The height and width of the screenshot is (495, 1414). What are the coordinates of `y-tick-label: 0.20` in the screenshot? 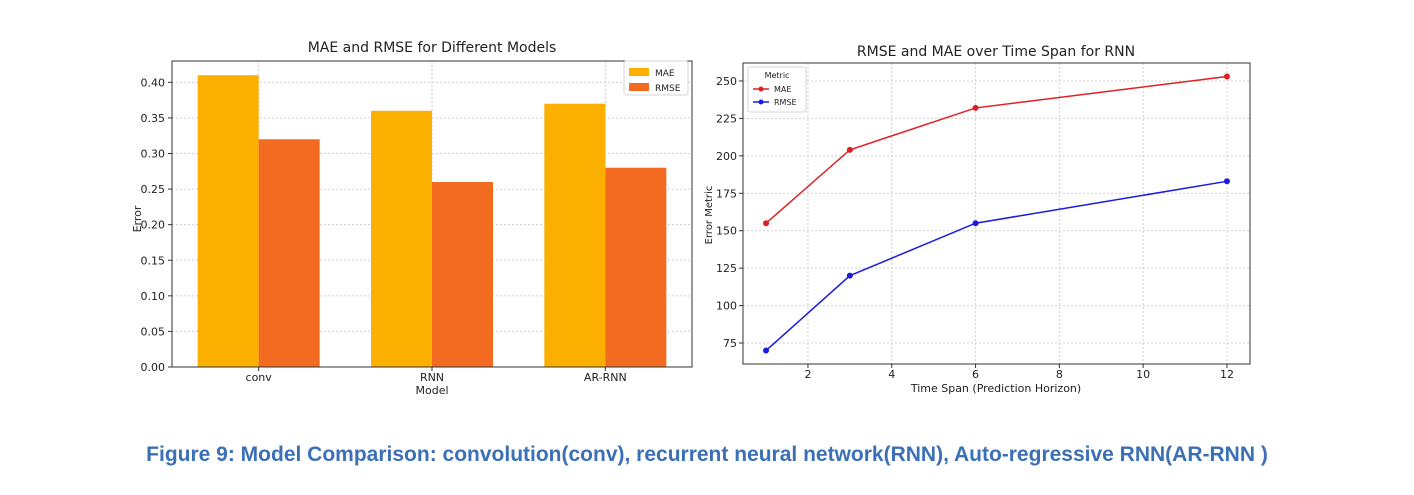 It's located at (153, 225).